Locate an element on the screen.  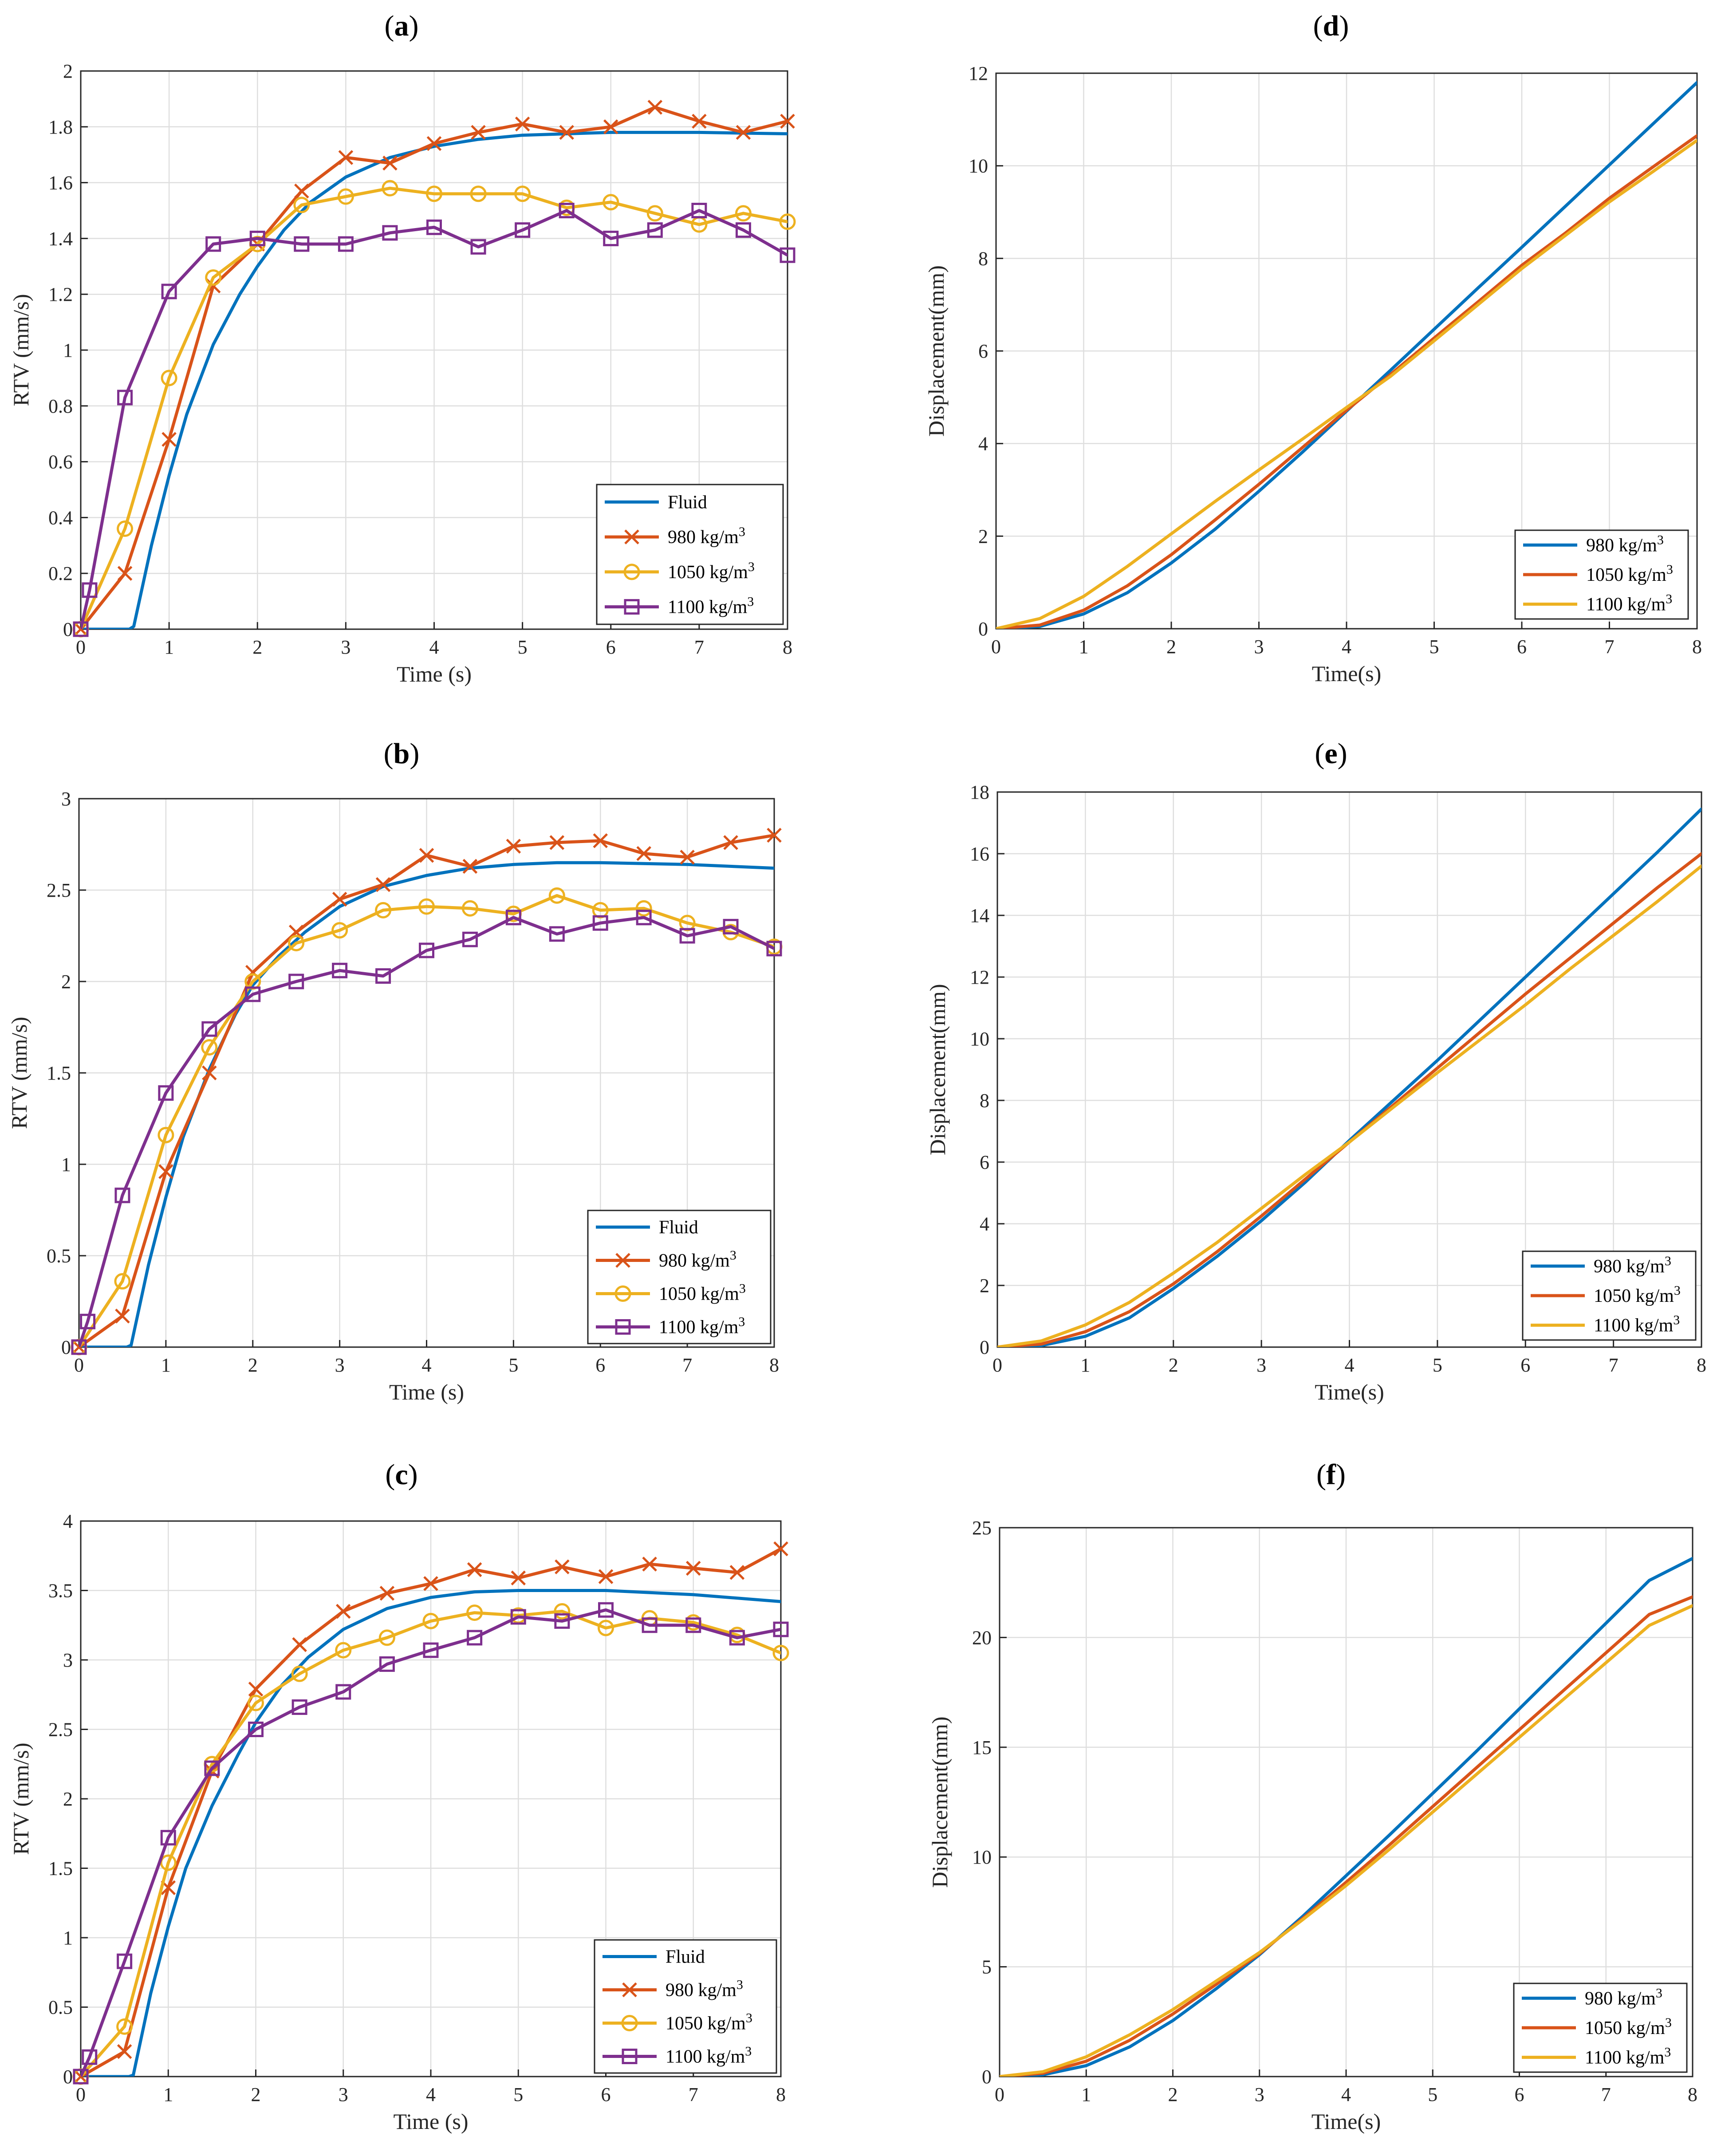
panel-label: (a) is located at coordinates (402, 26).